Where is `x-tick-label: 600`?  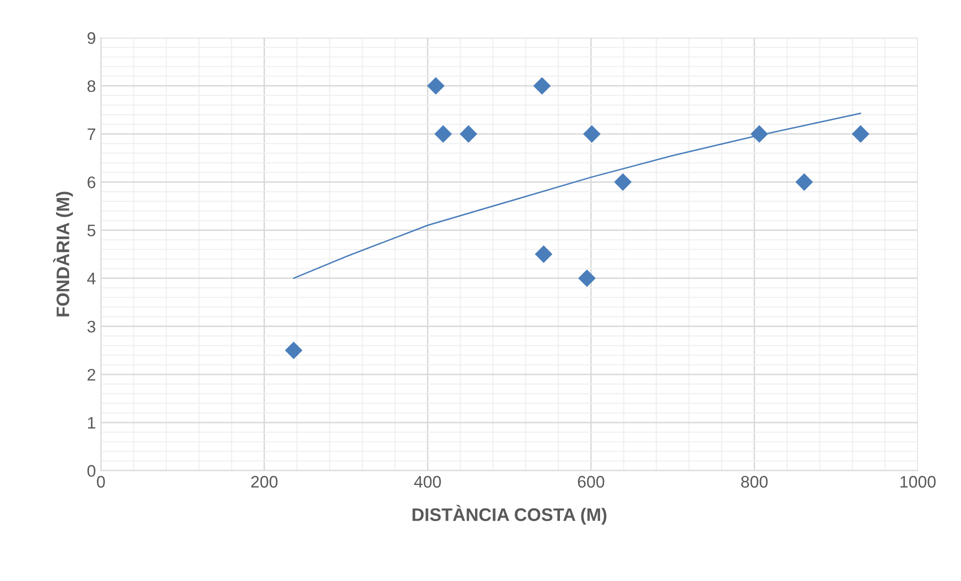 x-tick-label: 600 is located at coordinates (591, 482).